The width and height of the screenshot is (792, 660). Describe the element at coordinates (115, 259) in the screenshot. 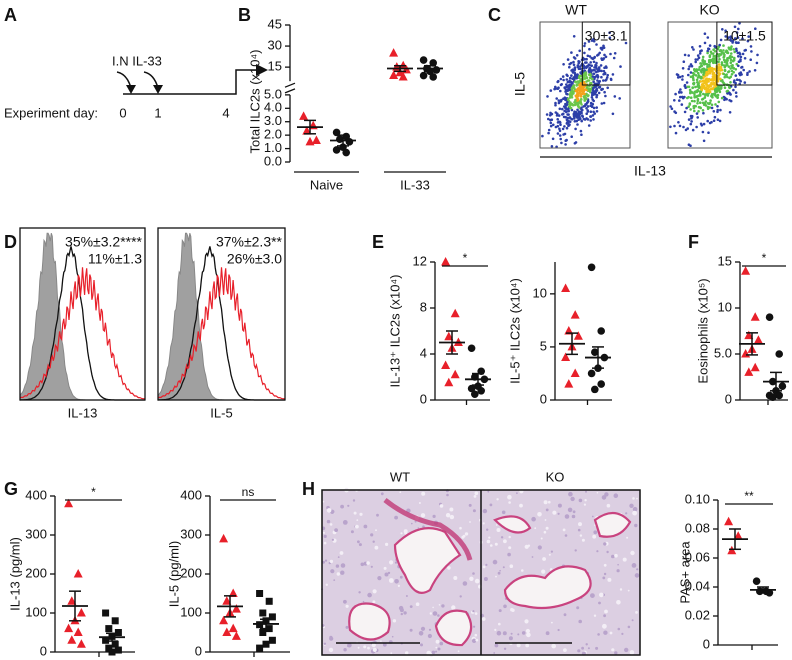

I see `stat-label: 11%±1.3` at that location.